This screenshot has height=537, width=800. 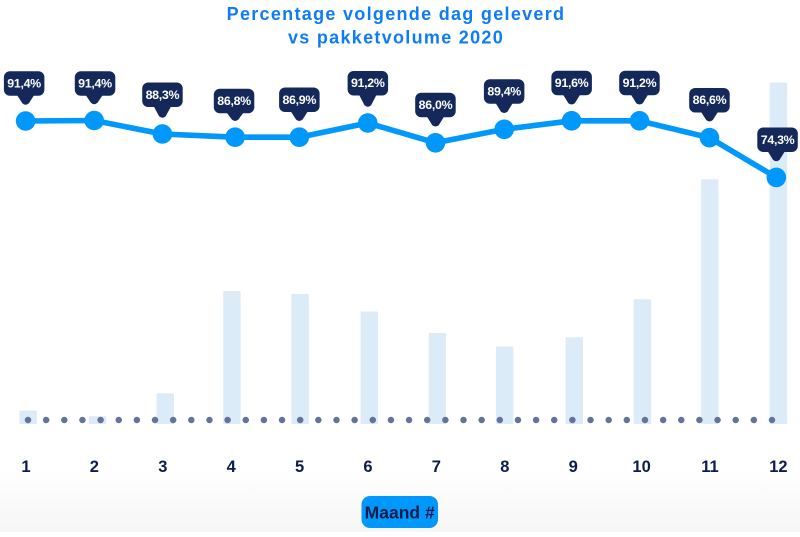 What do you see at coordinates (94, 467) in the screenshot?
I see `svg-text: 2` at bounding box center [94, 467].